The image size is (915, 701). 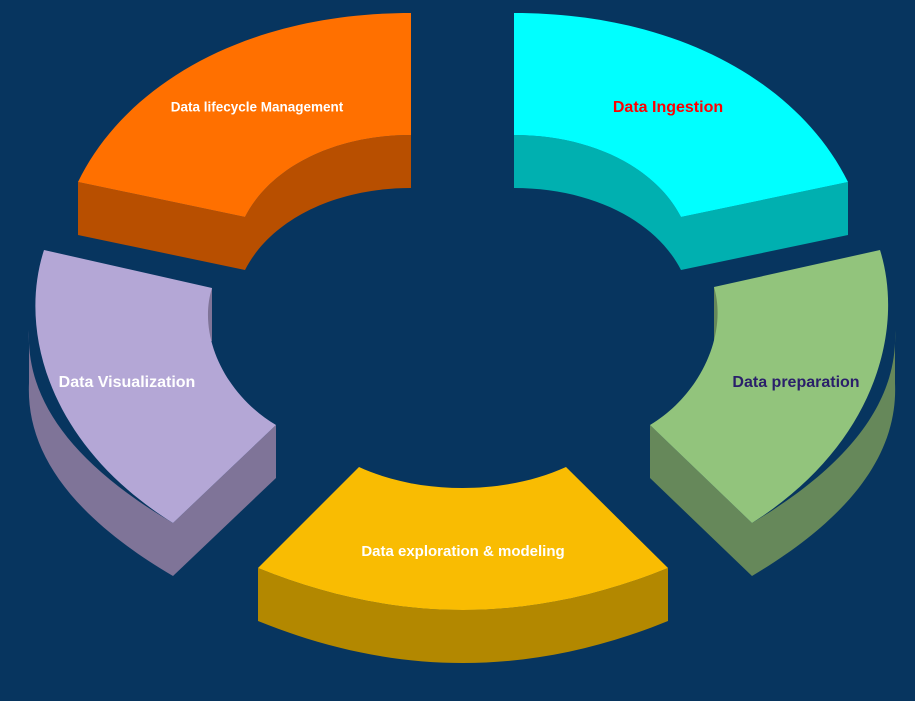 What do you see at coordinates (824, 453) in the screenshot?
I see `preparation-side-outer` at bounding box center [824, 453].